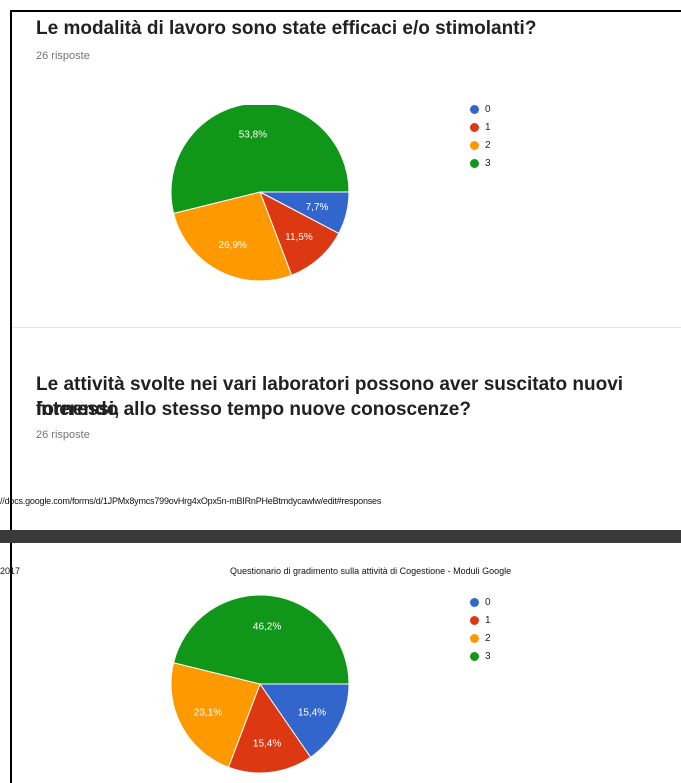 Image resolution: width=681 pixels, height=783 pixels. I want to click on legend-2: 0 1 2 3, so click(480, 629).